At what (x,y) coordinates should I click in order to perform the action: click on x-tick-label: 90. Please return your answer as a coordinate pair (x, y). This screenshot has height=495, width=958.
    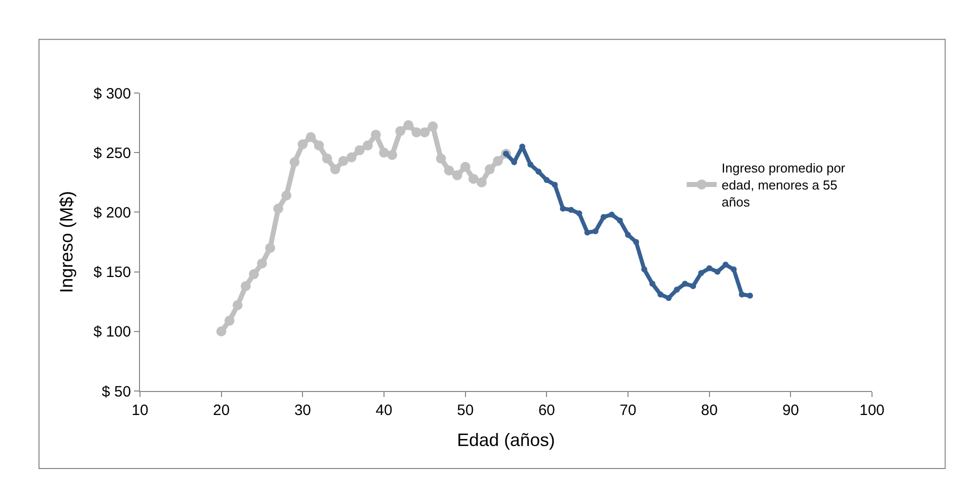
    Looking at the image, I should click on (791, 410).